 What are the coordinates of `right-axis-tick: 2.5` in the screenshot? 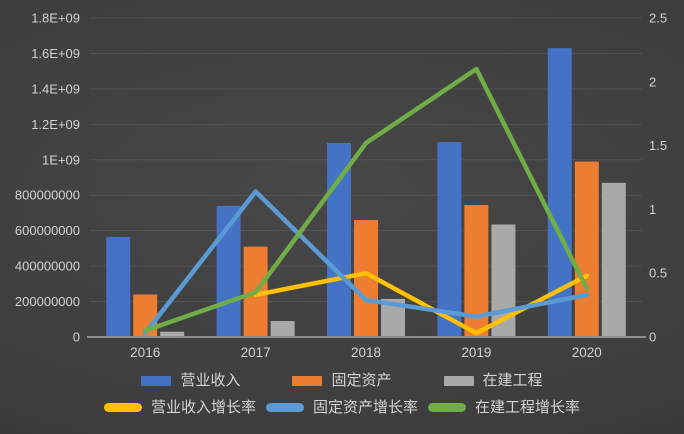 It's located at (658, 18).